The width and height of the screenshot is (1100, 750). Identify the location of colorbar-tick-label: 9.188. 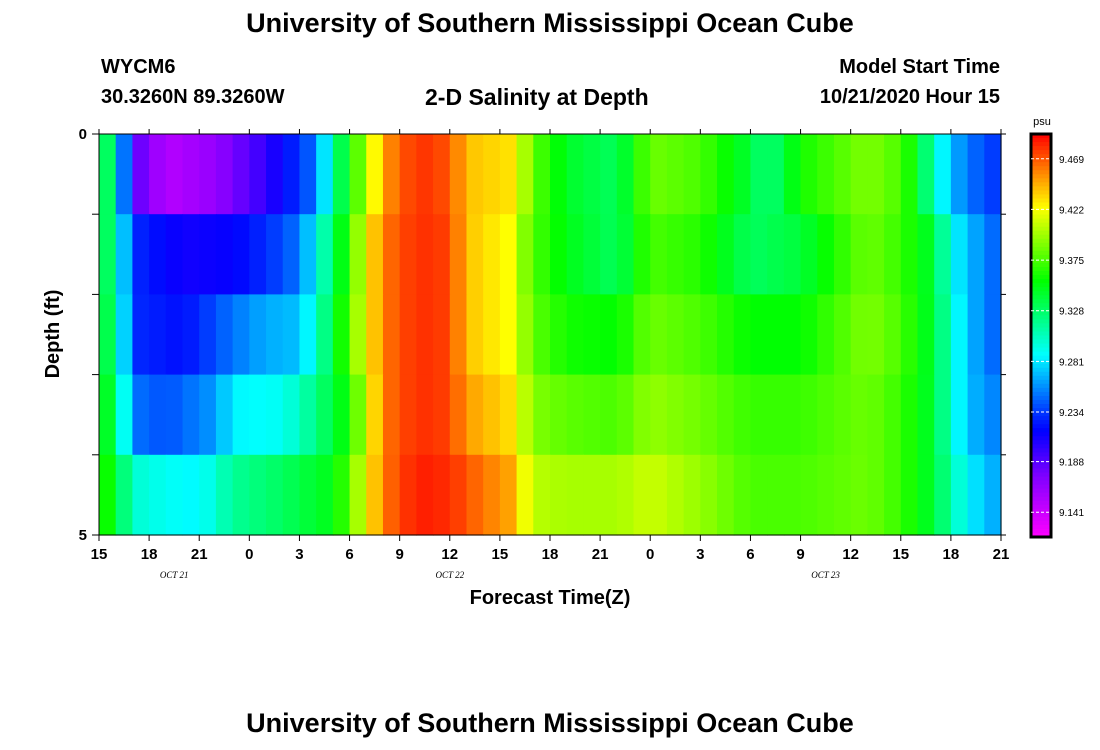
(1071, 463).